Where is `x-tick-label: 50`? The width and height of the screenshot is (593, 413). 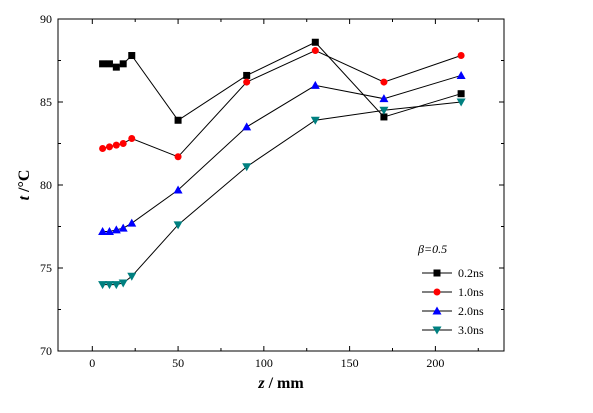
x-tick-label: 50 is located at coordinates (178, 363).